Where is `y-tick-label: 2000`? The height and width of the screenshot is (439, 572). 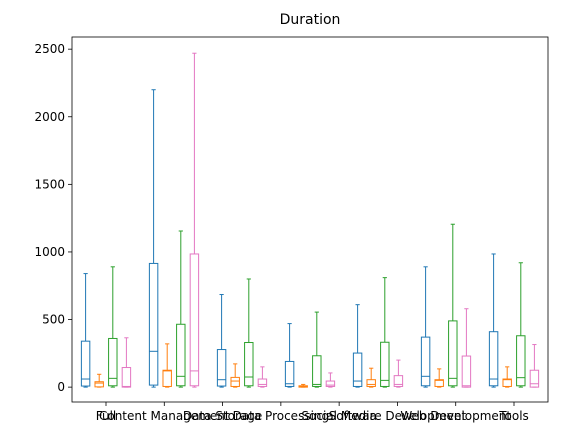
y-tick-label: 2000 is located at coordinates (49, 117).